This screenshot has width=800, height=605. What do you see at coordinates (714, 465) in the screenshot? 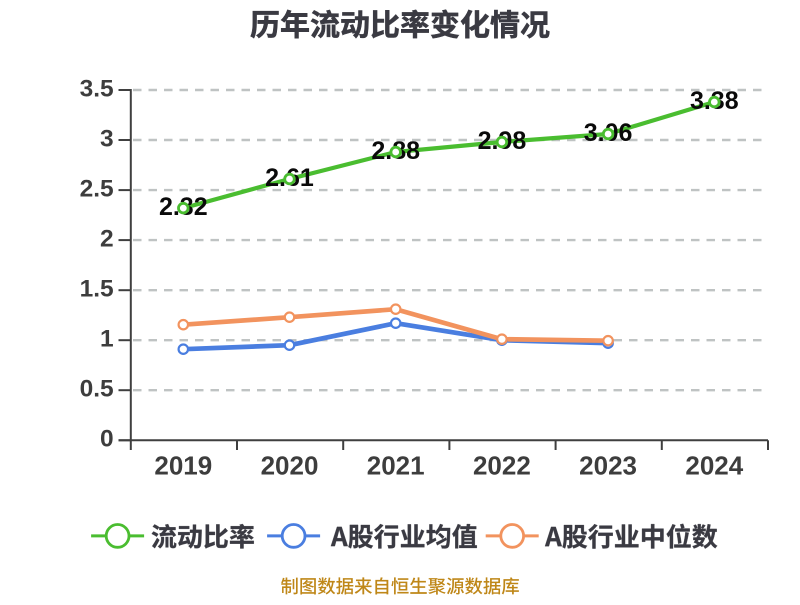
I see `svg-text: 2024` at bounding box center [714, 465].